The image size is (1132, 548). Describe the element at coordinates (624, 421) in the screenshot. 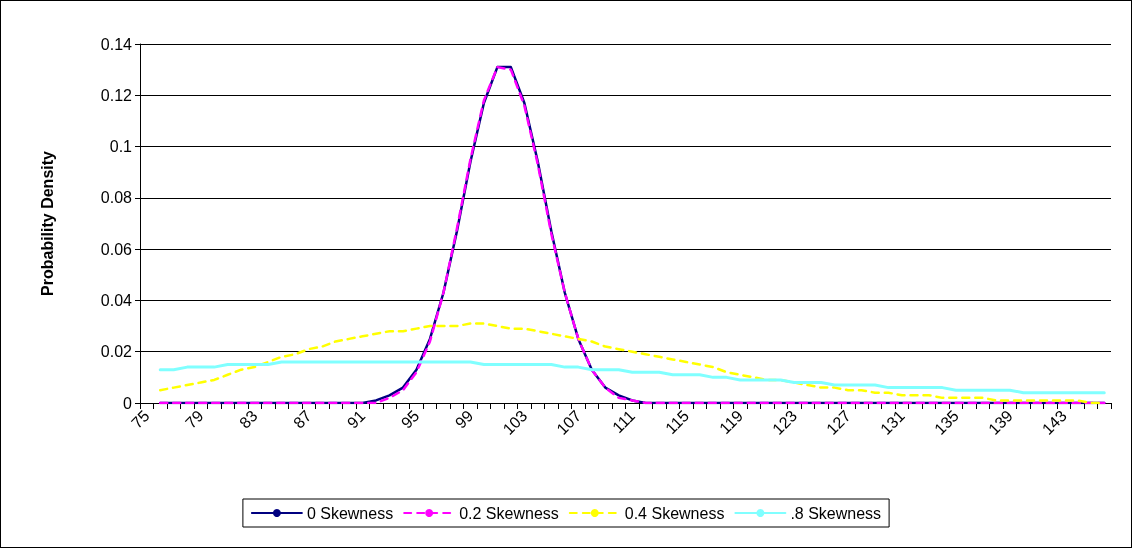

I see `x-tick-label: 111` at that location.